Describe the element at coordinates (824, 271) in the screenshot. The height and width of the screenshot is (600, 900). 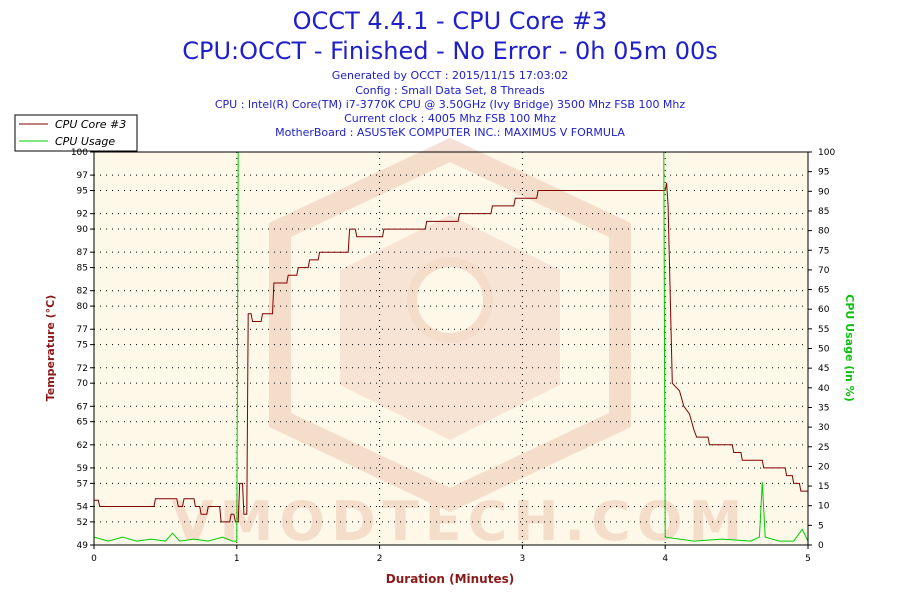
I see `y2-tick-label: 70` at that location.